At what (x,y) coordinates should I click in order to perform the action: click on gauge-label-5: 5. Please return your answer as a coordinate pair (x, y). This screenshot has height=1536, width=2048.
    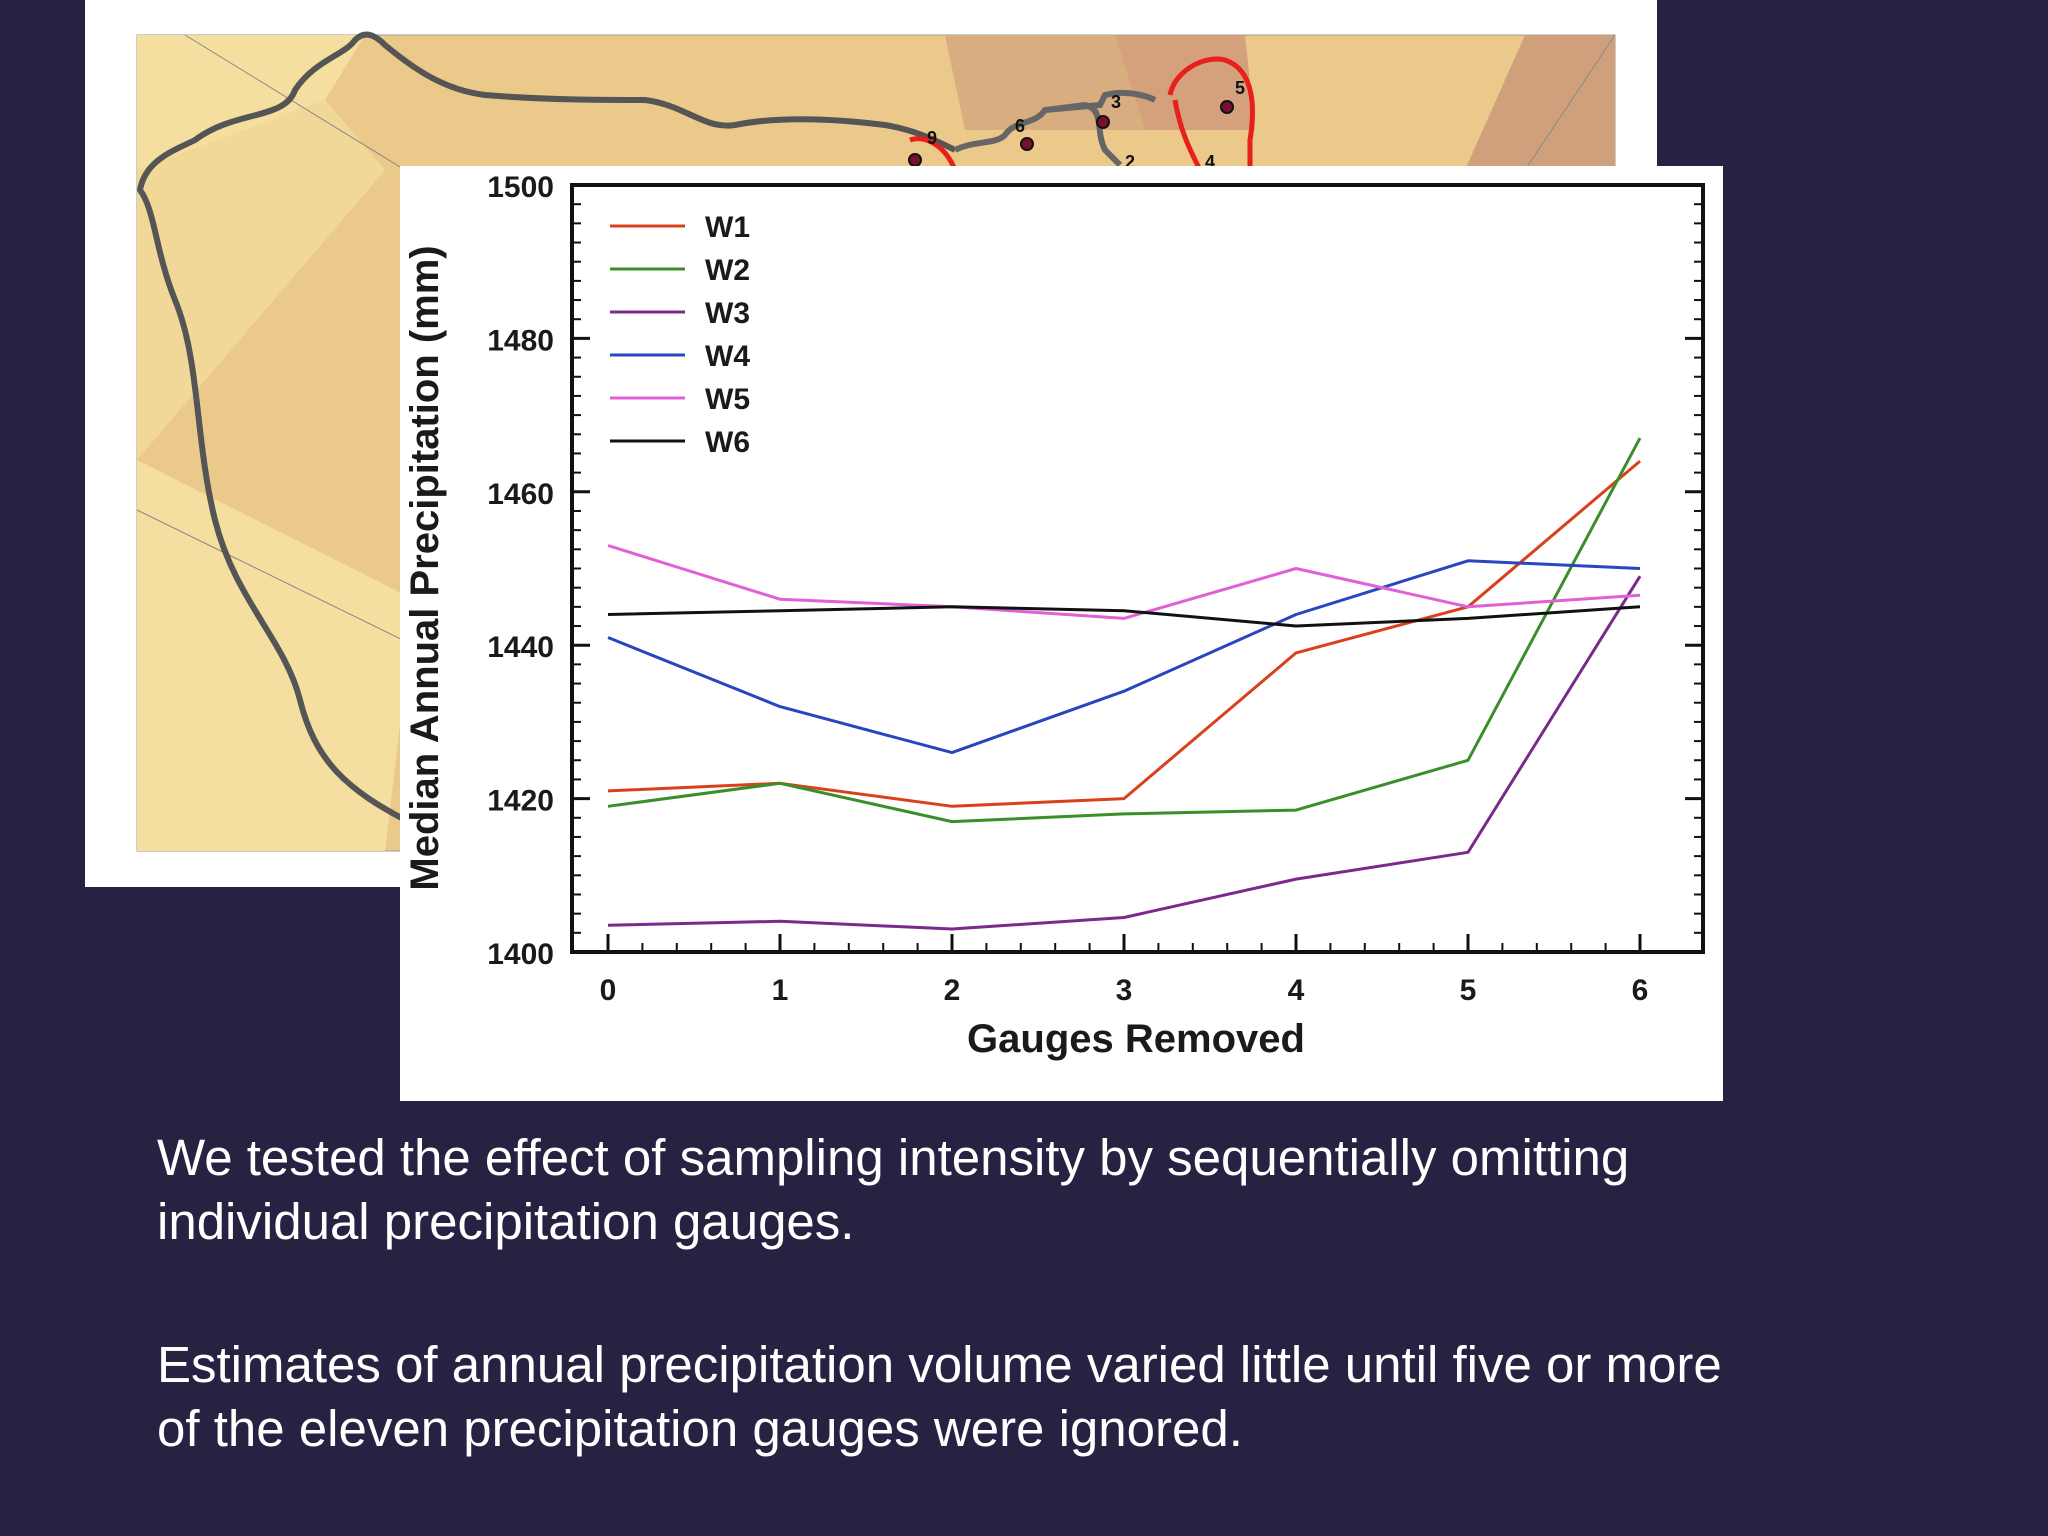
    Looking at the image, I should click on (1240, 88).